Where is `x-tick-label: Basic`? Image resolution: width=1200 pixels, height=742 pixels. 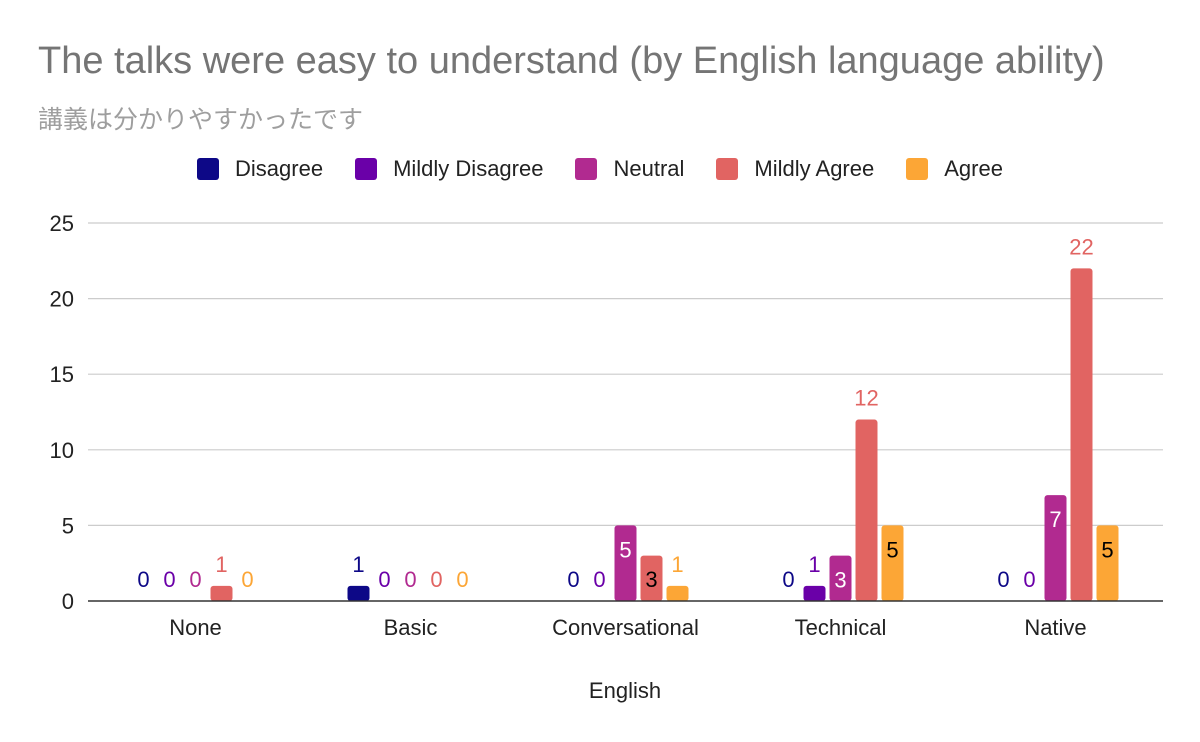 x-tick-label: Basic is located at coordinates (411, 627).